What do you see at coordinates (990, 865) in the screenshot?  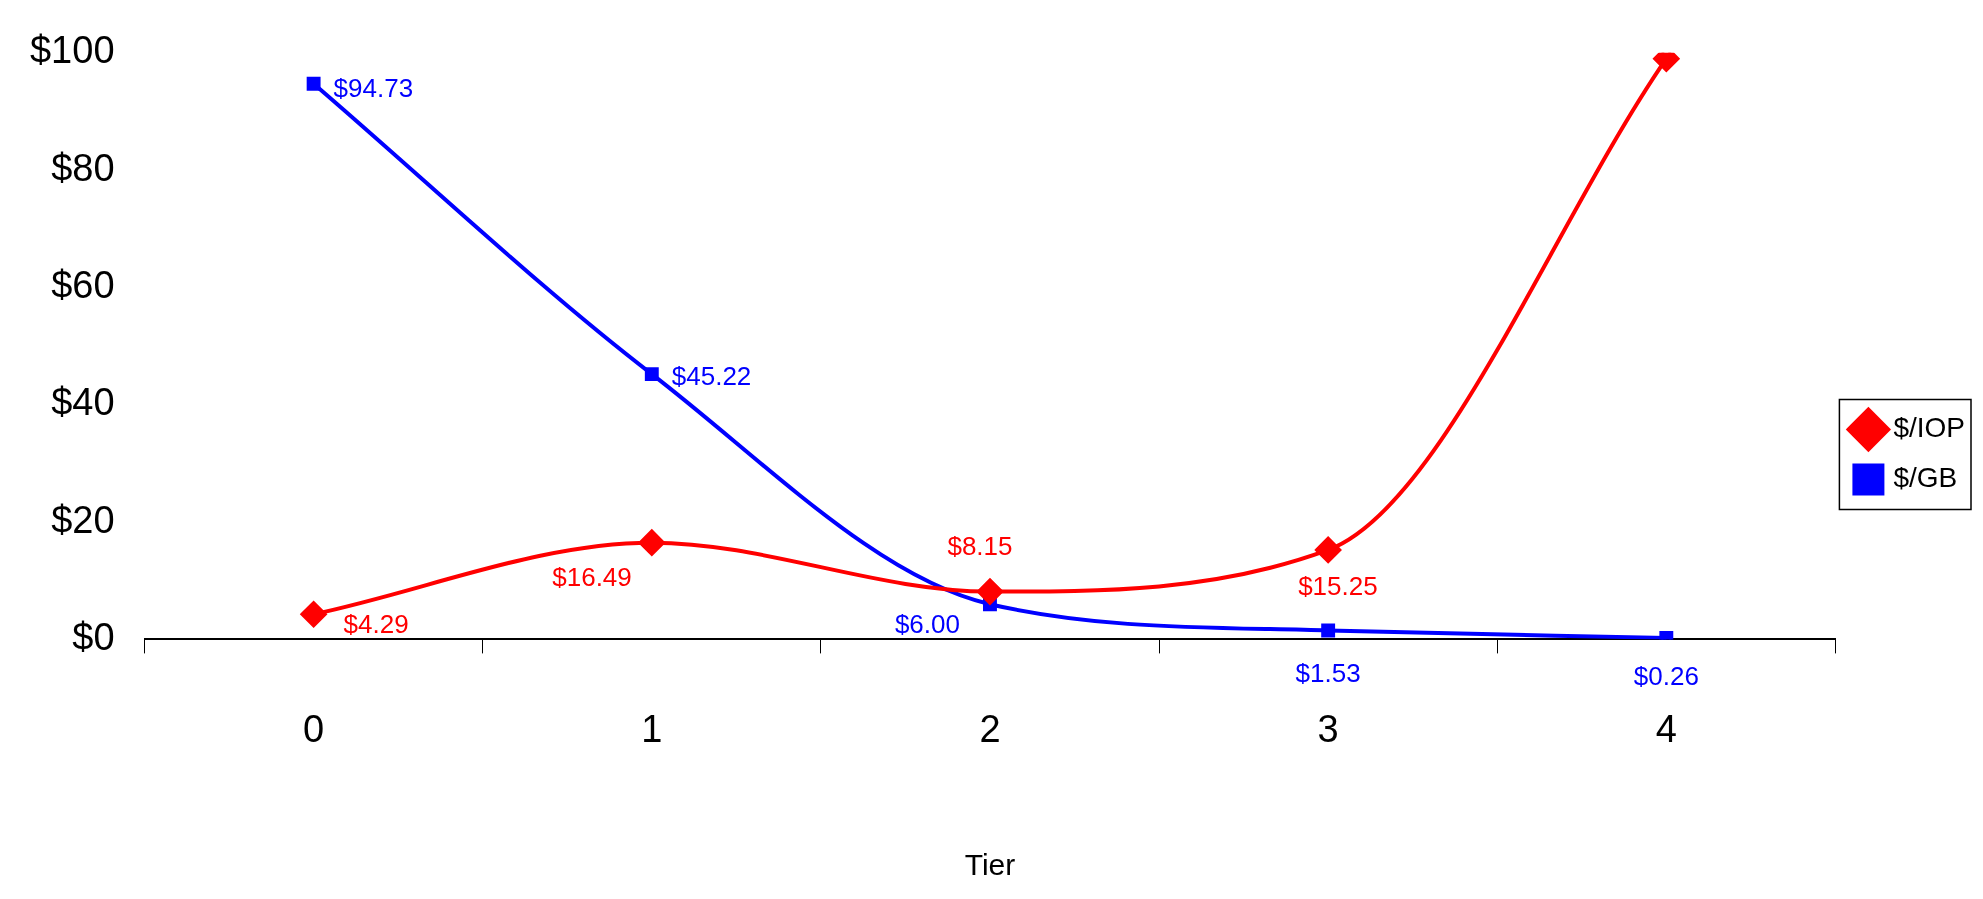 I see `x-axis-title: Tier` at bounding box center [990, 865].